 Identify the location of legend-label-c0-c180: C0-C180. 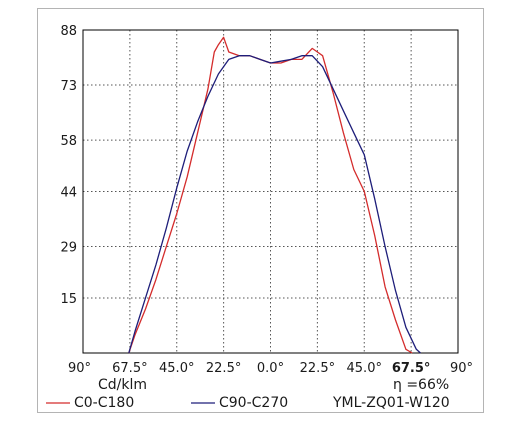
(104, 403).